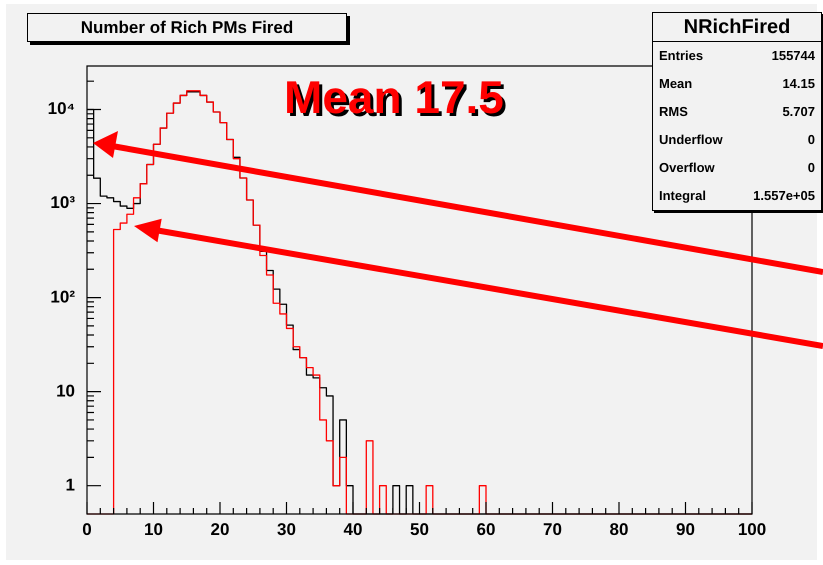 The height and width of the screenshot is (565, 823). I want to click on x-tick-label: 60, so click(486, 529).